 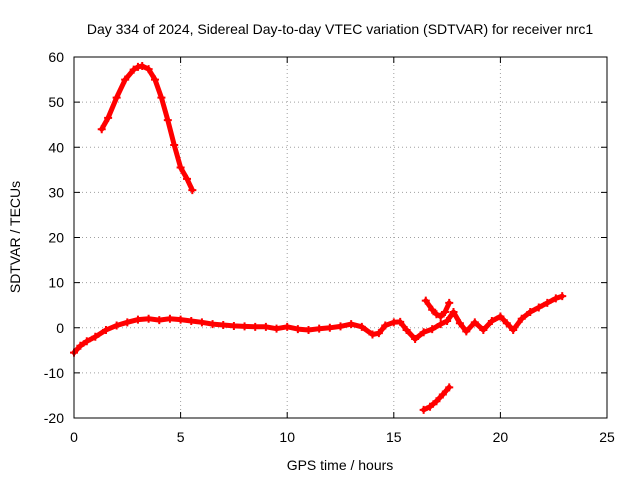 What do you see at coordinates (74, 437) in the screenshot?
I see `x-tick-label: 0` at bounding box center [74, 437].